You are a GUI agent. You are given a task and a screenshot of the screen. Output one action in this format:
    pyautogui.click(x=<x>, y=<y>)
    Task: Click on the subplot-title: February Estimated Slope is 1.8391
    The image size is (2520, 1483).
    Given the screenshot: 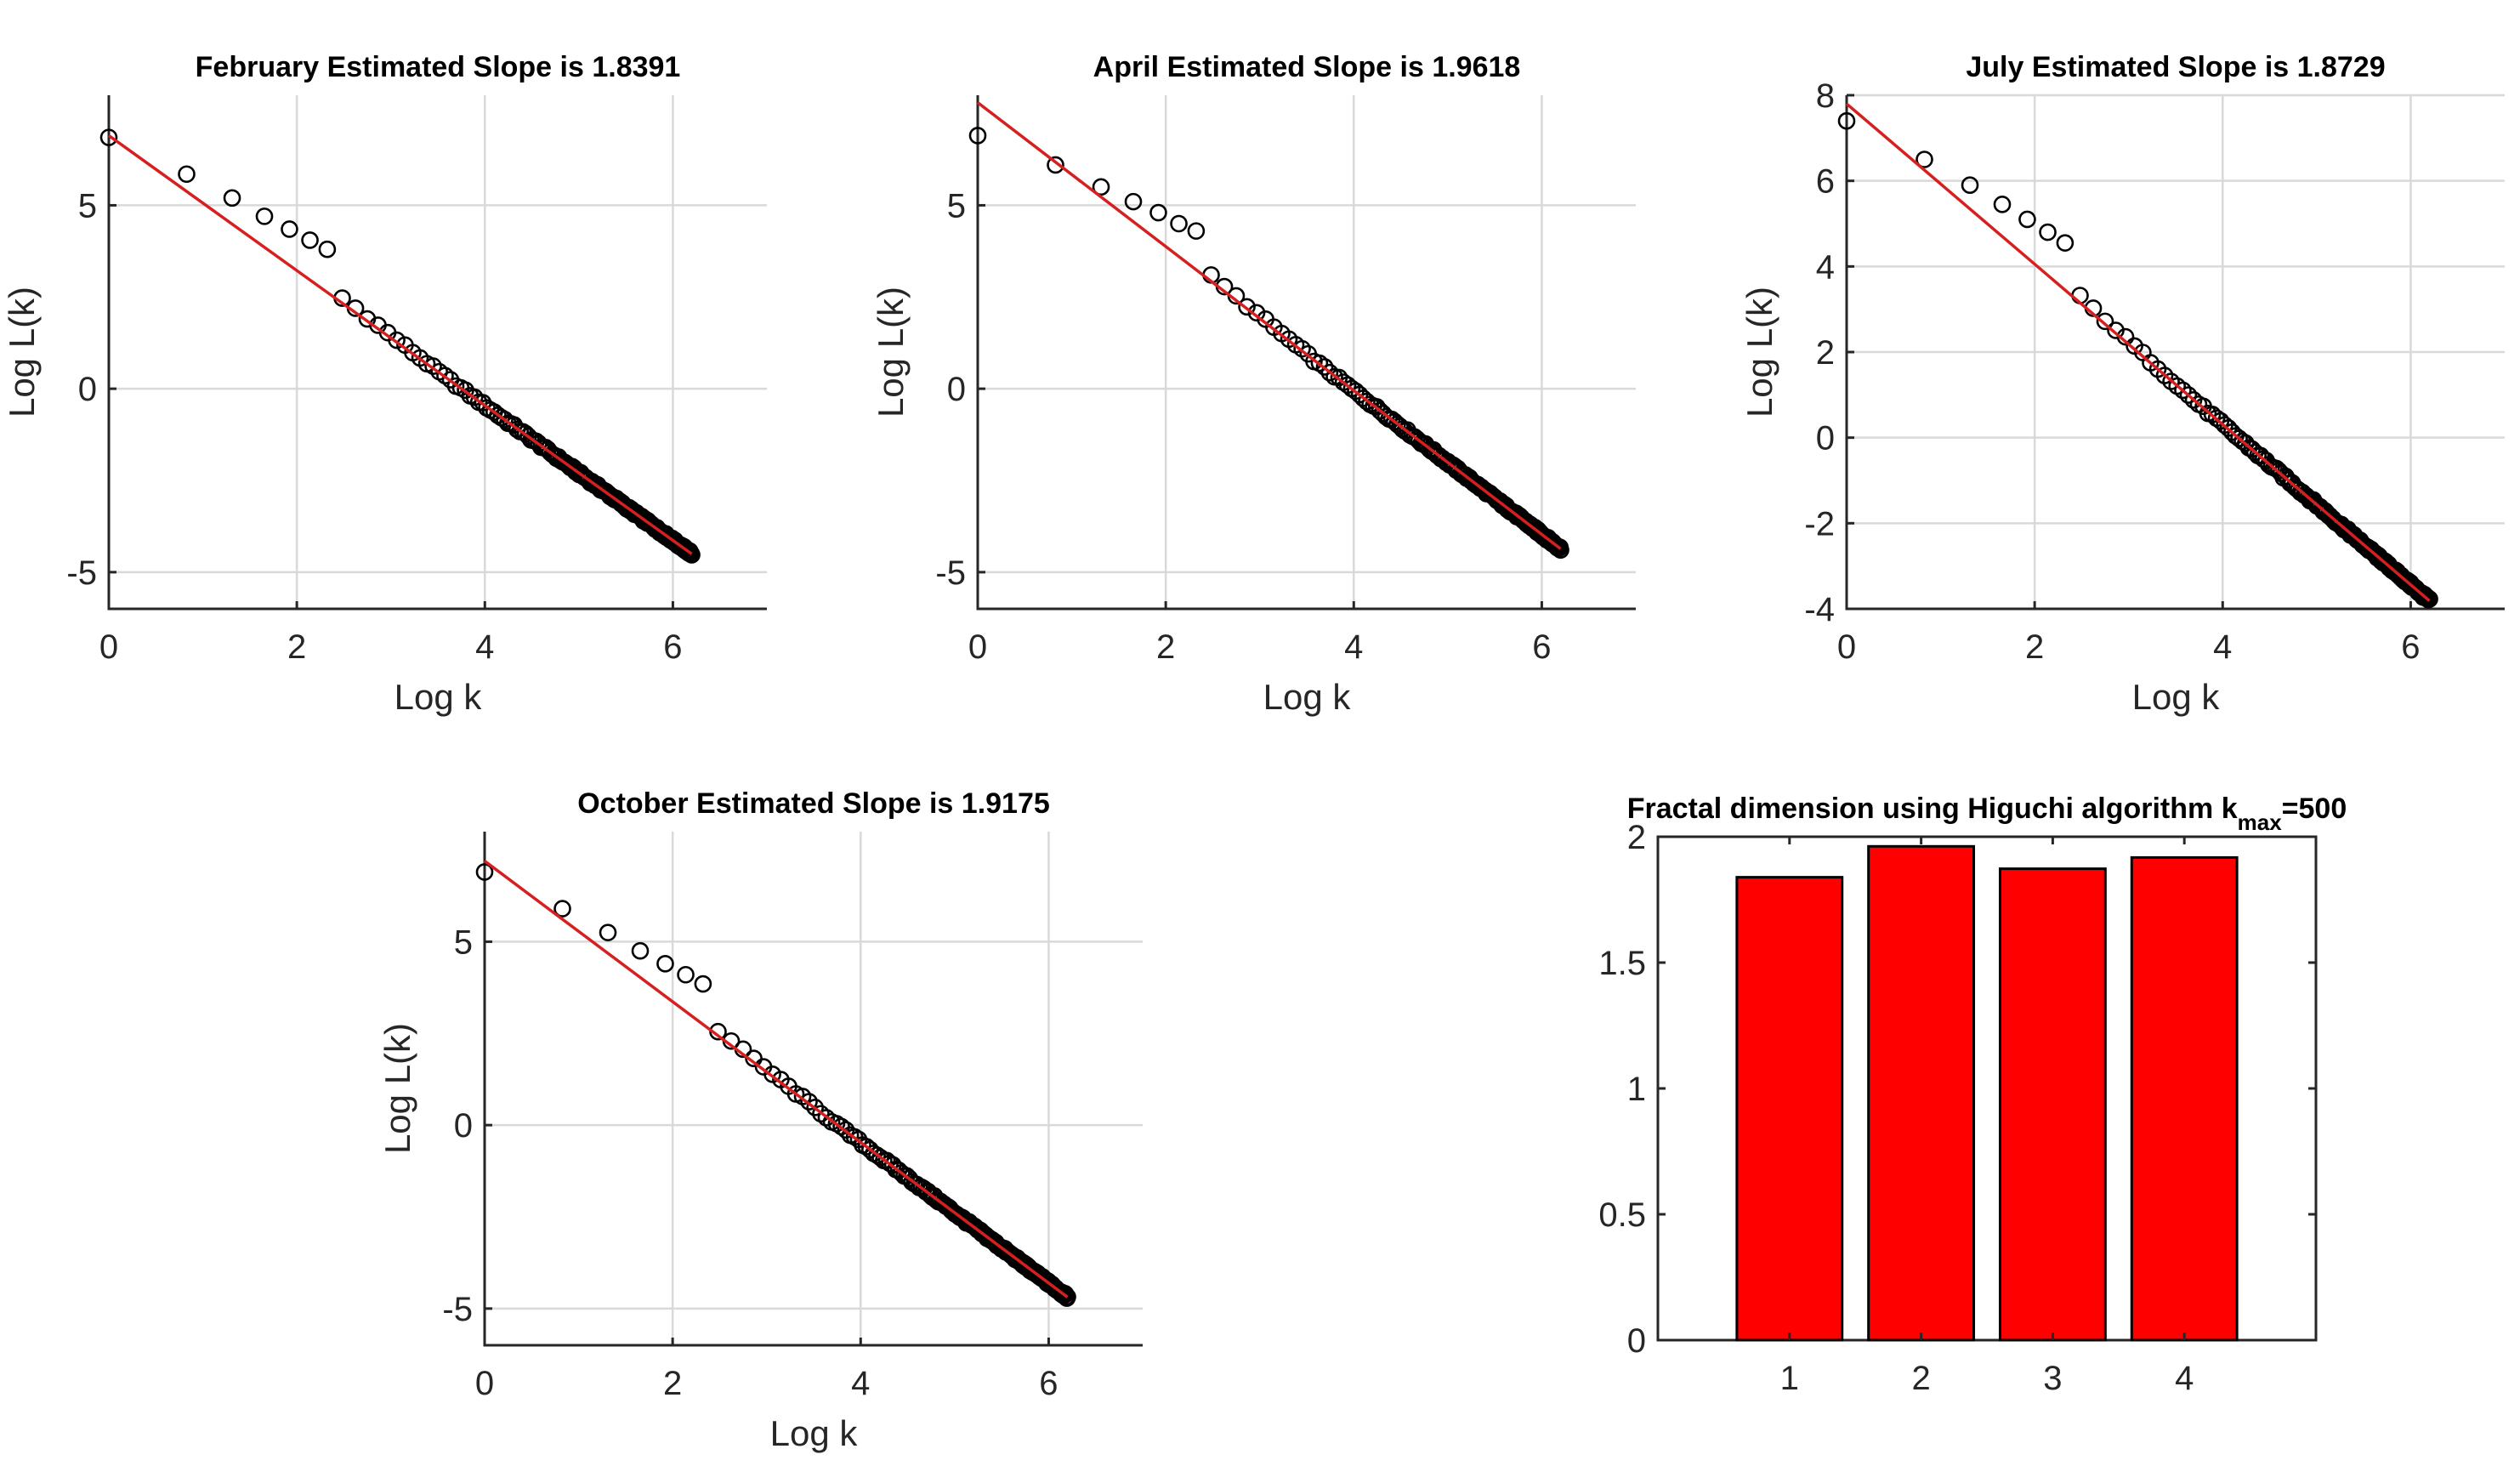 What is the action you would take?
    pyautogui.click(x=438, y=67)
    